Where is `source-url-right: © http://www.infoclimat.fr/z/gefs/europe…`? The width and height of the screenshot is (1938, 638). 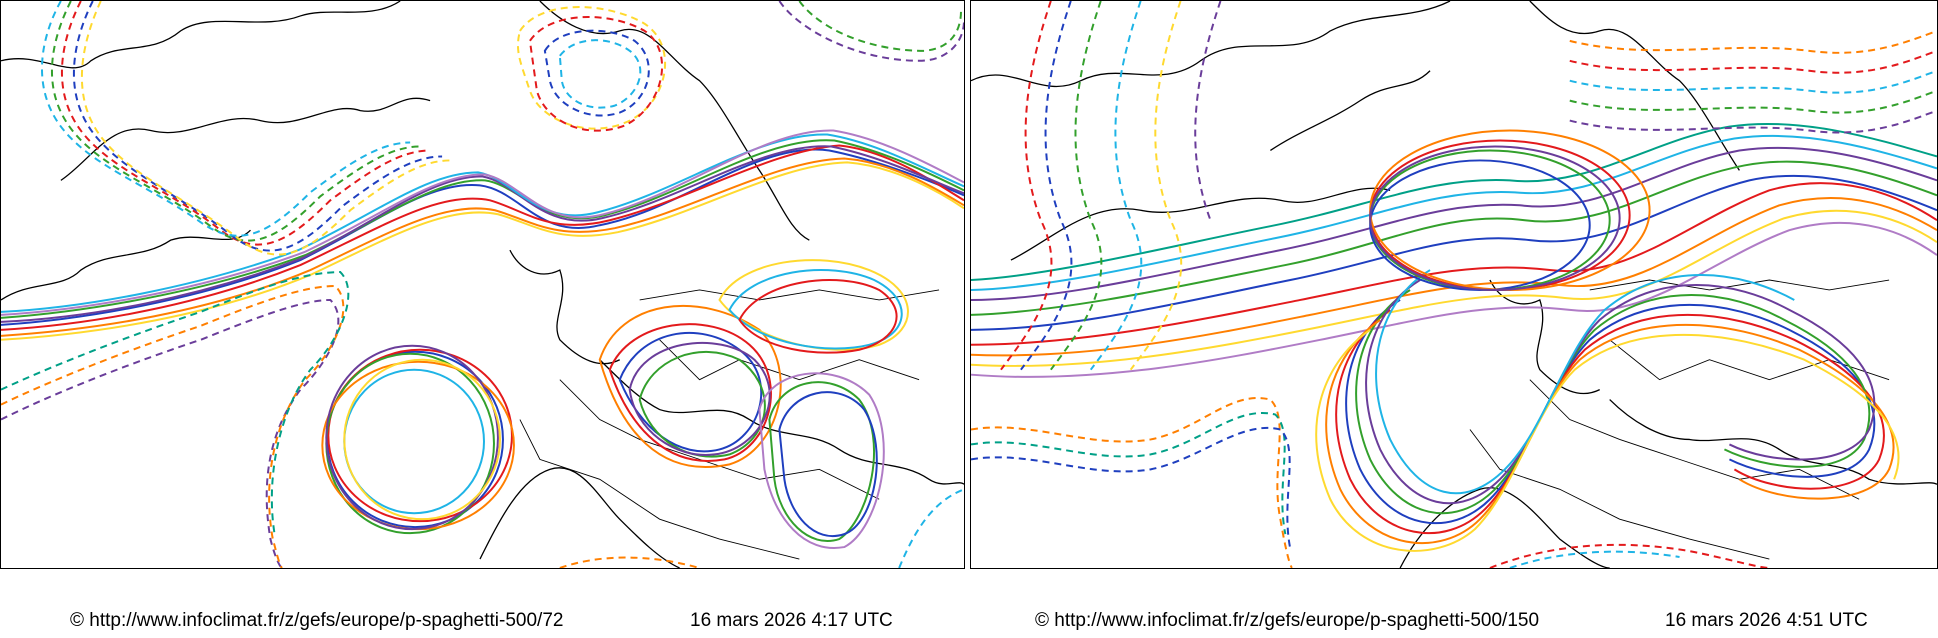 source-url-right: © http://www.infoclimat.fr/z/gefs/europe… is located at coordinates (1287, 620).